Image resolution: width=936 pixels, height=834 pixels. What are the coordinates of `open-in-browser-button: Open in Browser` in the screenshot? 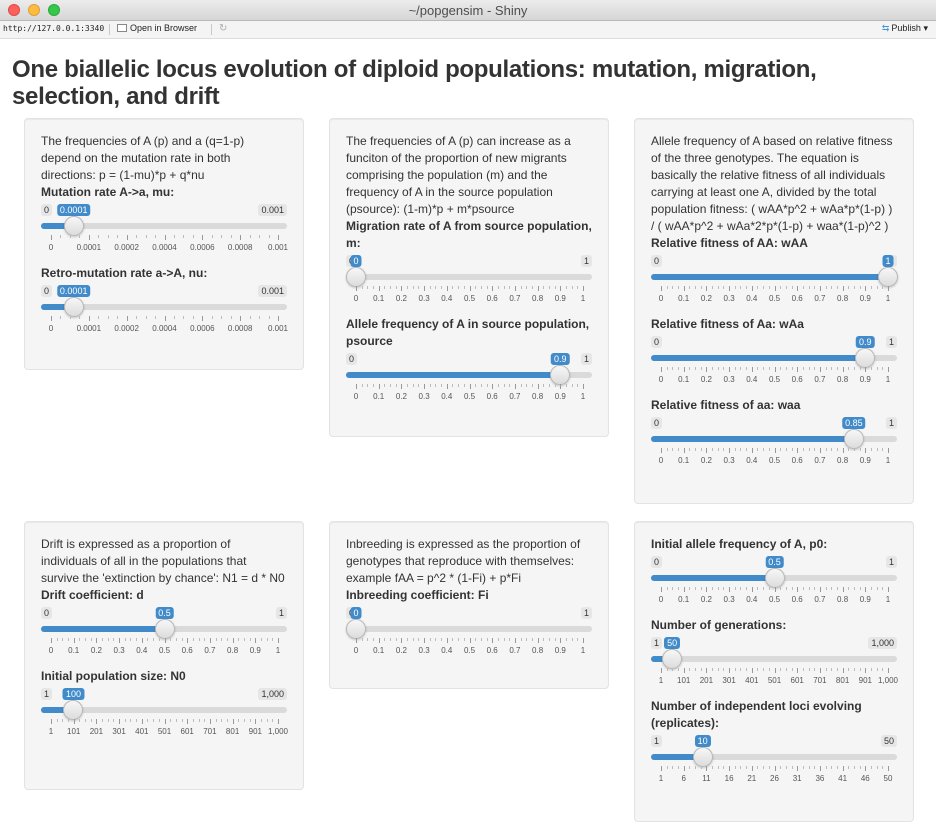 It's located at (157, 28).